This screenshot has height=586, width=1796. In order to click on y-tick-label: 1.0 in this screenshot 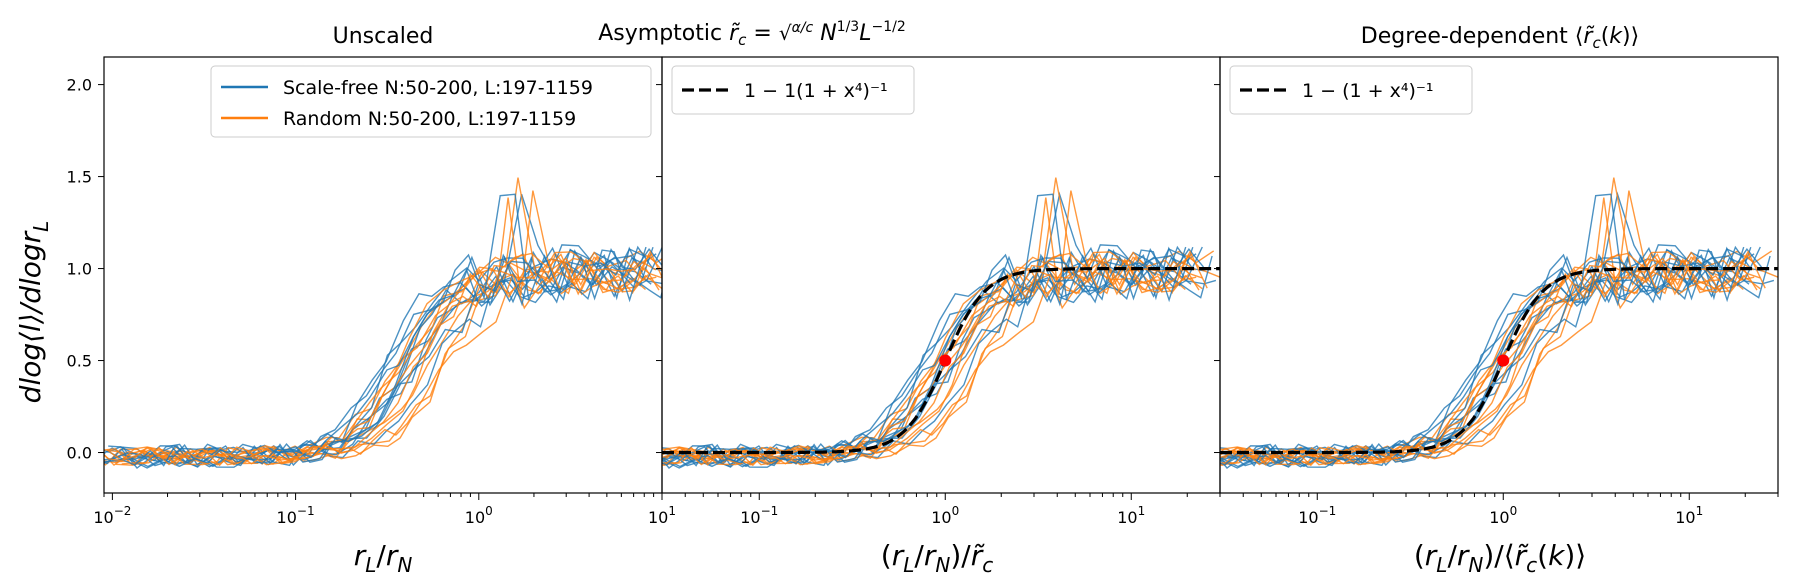, I will do `click(79, 269)`.